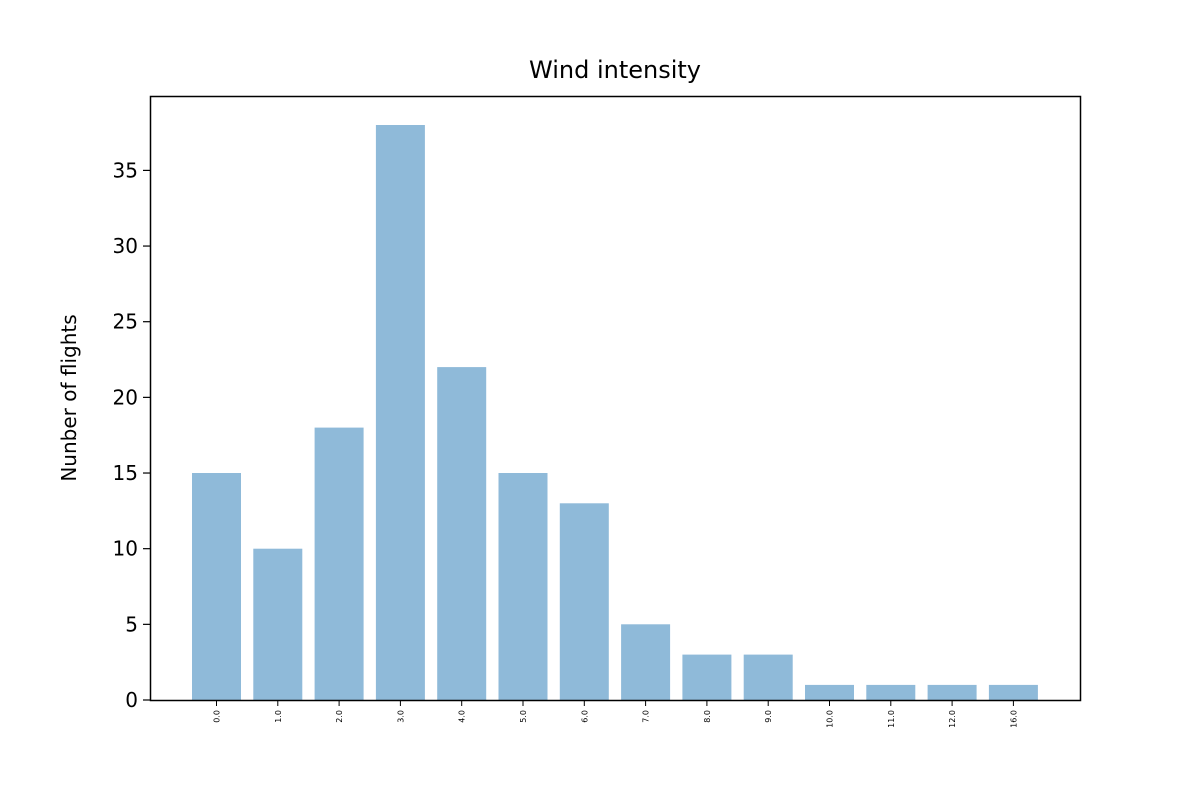 Image resolution: width=1200 pixels, height=800 pixels. Describe the element at coordinates (400, 716) in the screenshot. I see `x-tick-label: 3.0` at that location.